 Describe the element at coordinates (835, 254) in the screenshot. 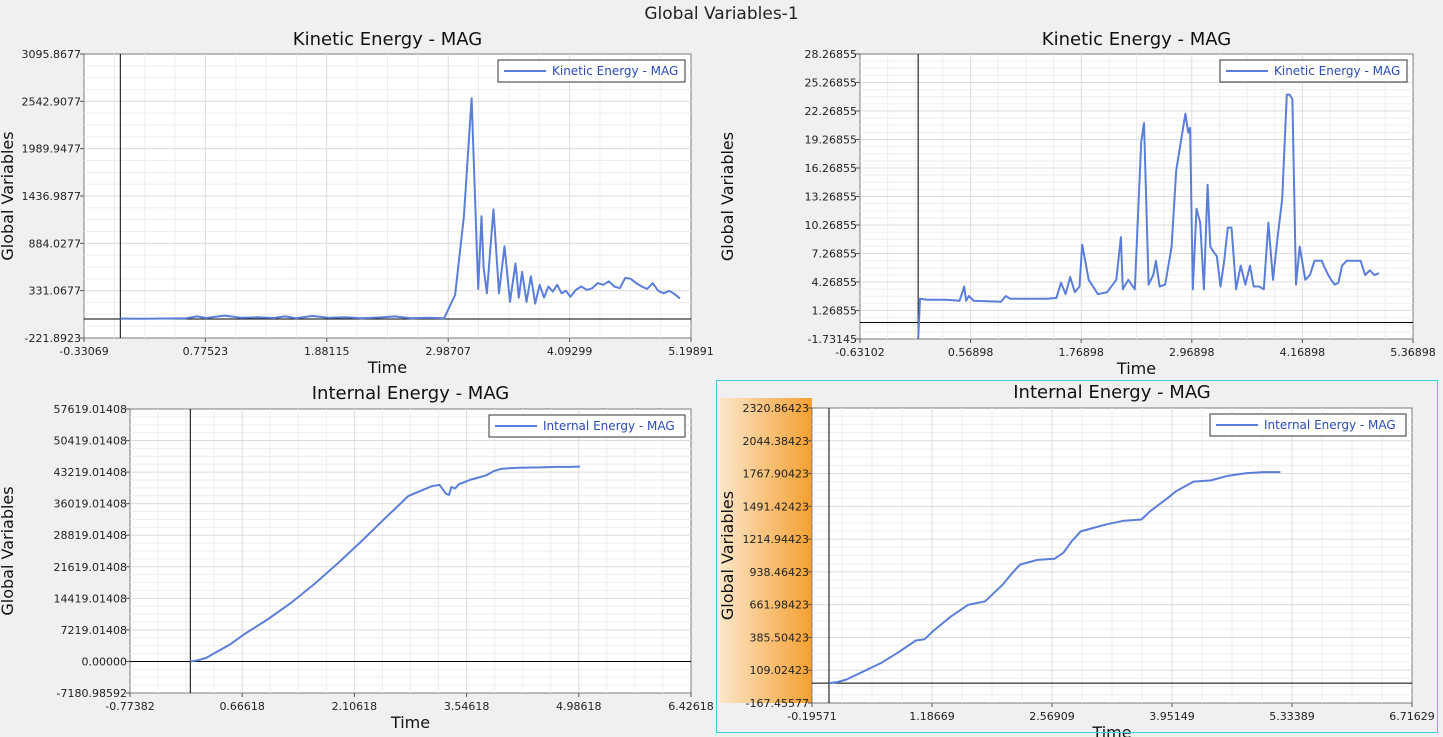

I see `y-tick-label: 7.26855` at that location.